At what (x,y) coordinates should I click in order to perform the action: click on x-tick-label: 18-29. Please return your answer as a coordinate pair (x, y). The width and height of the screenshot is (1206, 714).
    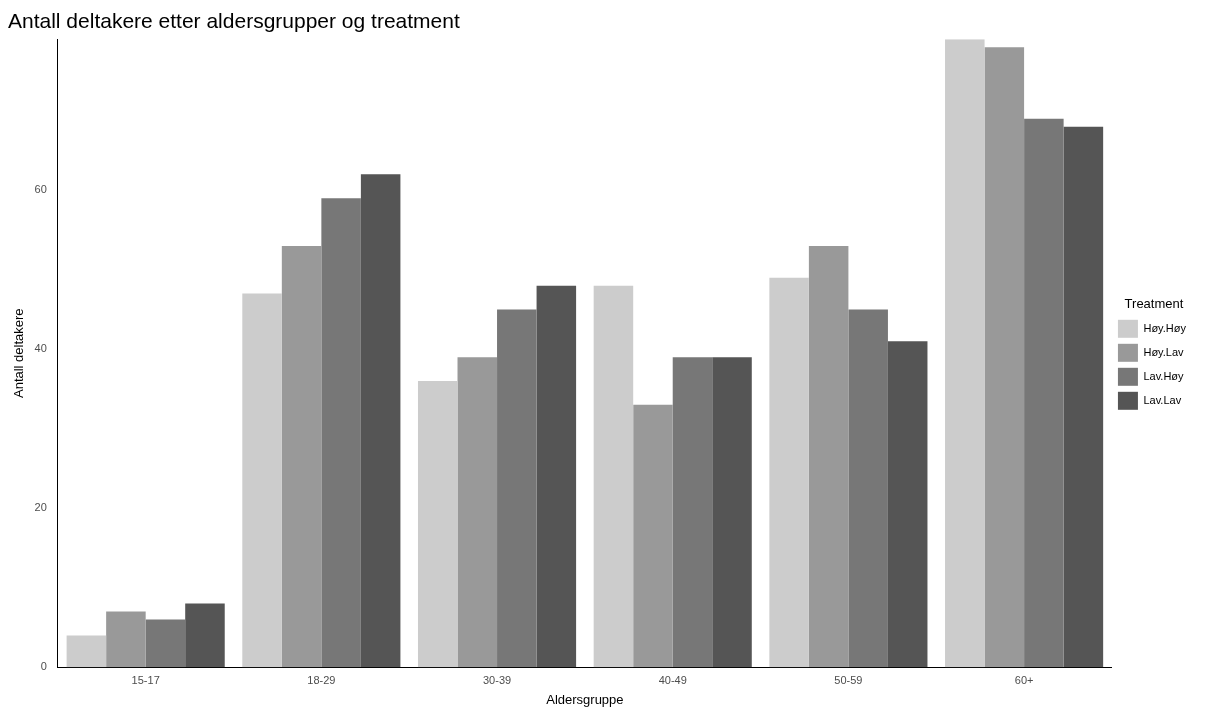
    Looking at the image, I should click on (321, 679).